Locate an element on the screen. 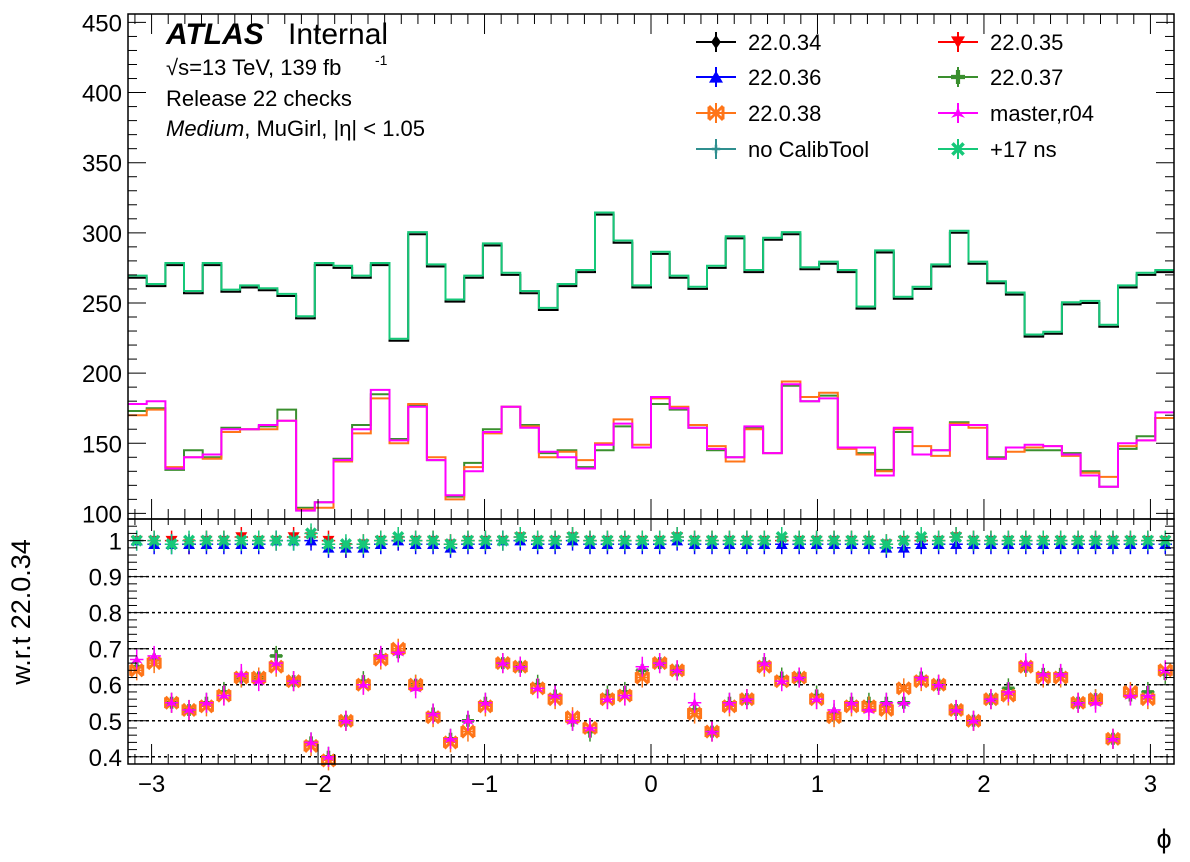  x-tick-label: −3 is located at coordinates (151, 784).